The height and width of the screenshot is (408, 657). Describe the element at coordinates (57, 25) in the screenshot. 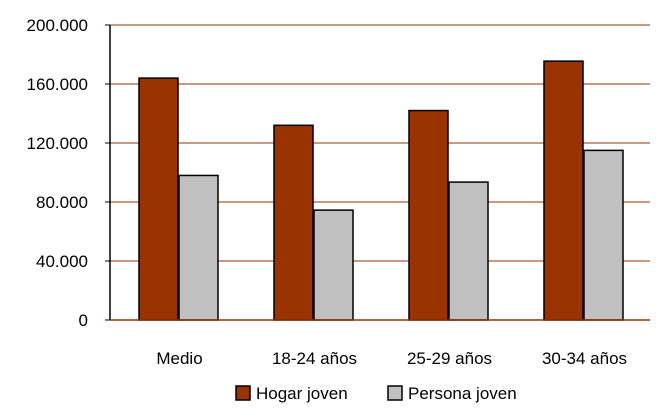

I see `y-tick-label-5: 200.000` at that location.